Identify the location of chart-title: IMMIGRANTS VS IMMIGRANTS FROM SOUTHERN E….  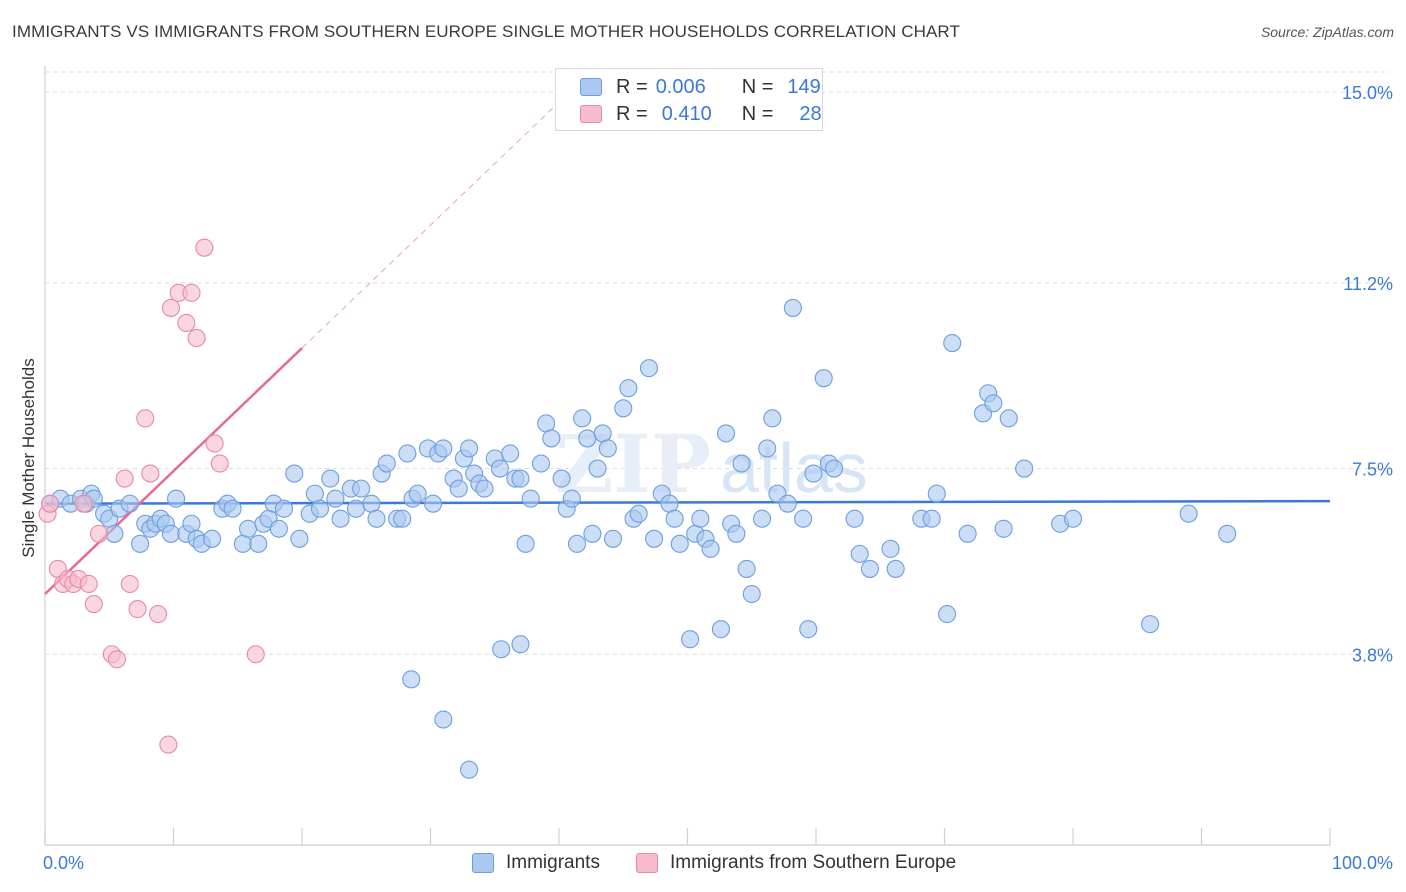
(486, 31).